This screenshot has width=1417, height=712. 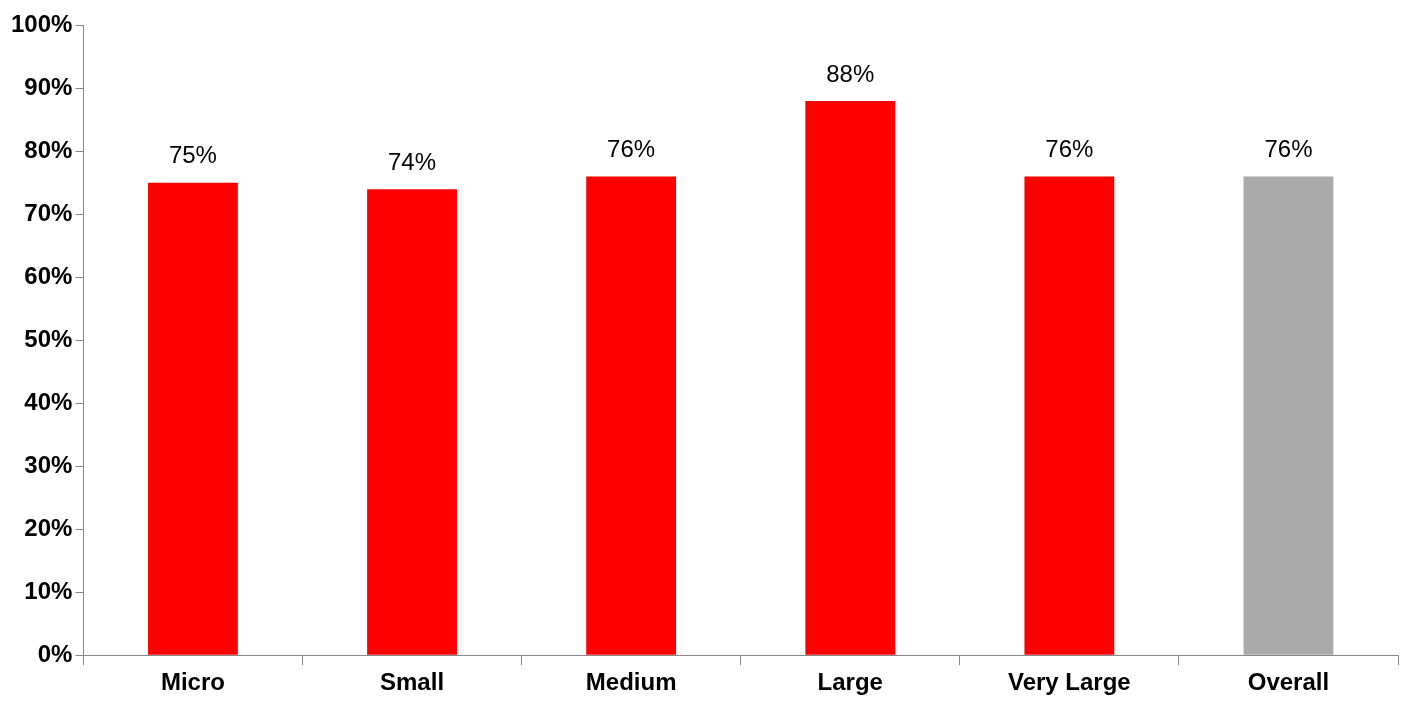 I want to click on y-tick-label: 50%, so click(x=48, y=338).